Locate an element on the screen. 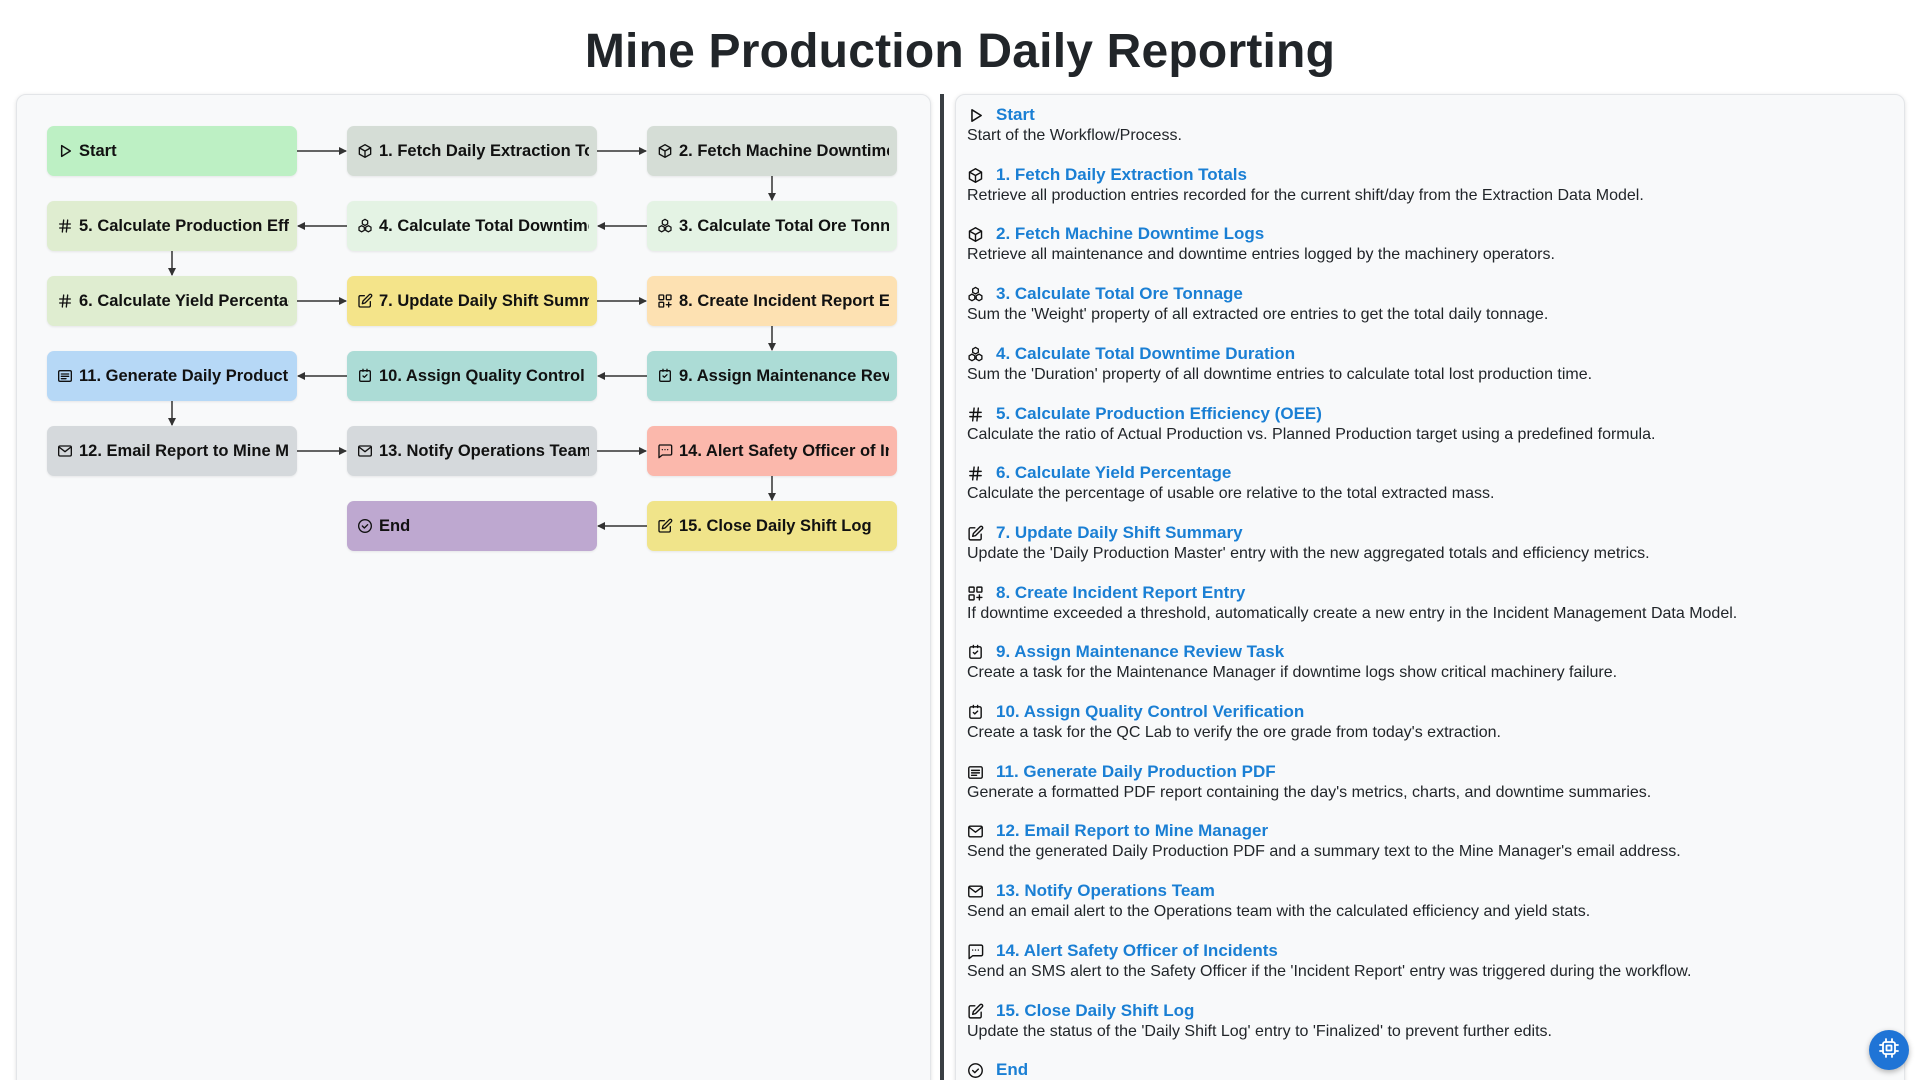  flow-node-label: 5. Calculate Production Efficiency (OEE) is located at coordinates (184, 225).